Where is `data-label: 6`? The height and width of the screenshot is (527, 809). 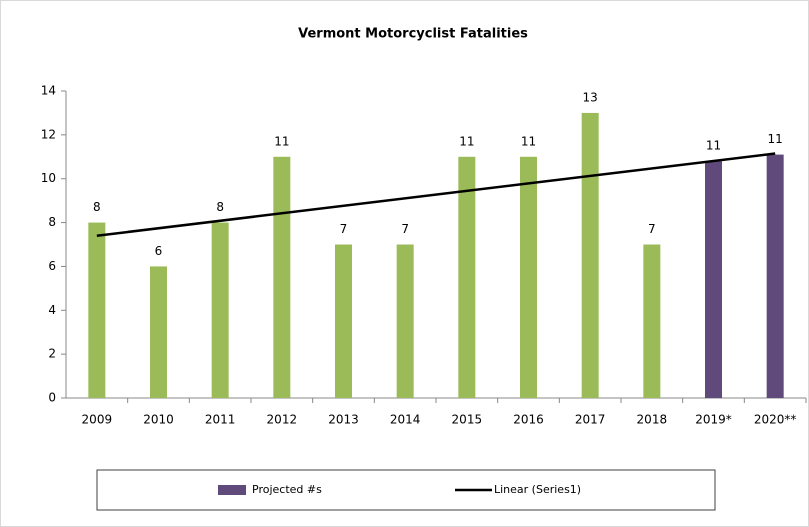 data-label: 6 is located at coordinates (159, 251).